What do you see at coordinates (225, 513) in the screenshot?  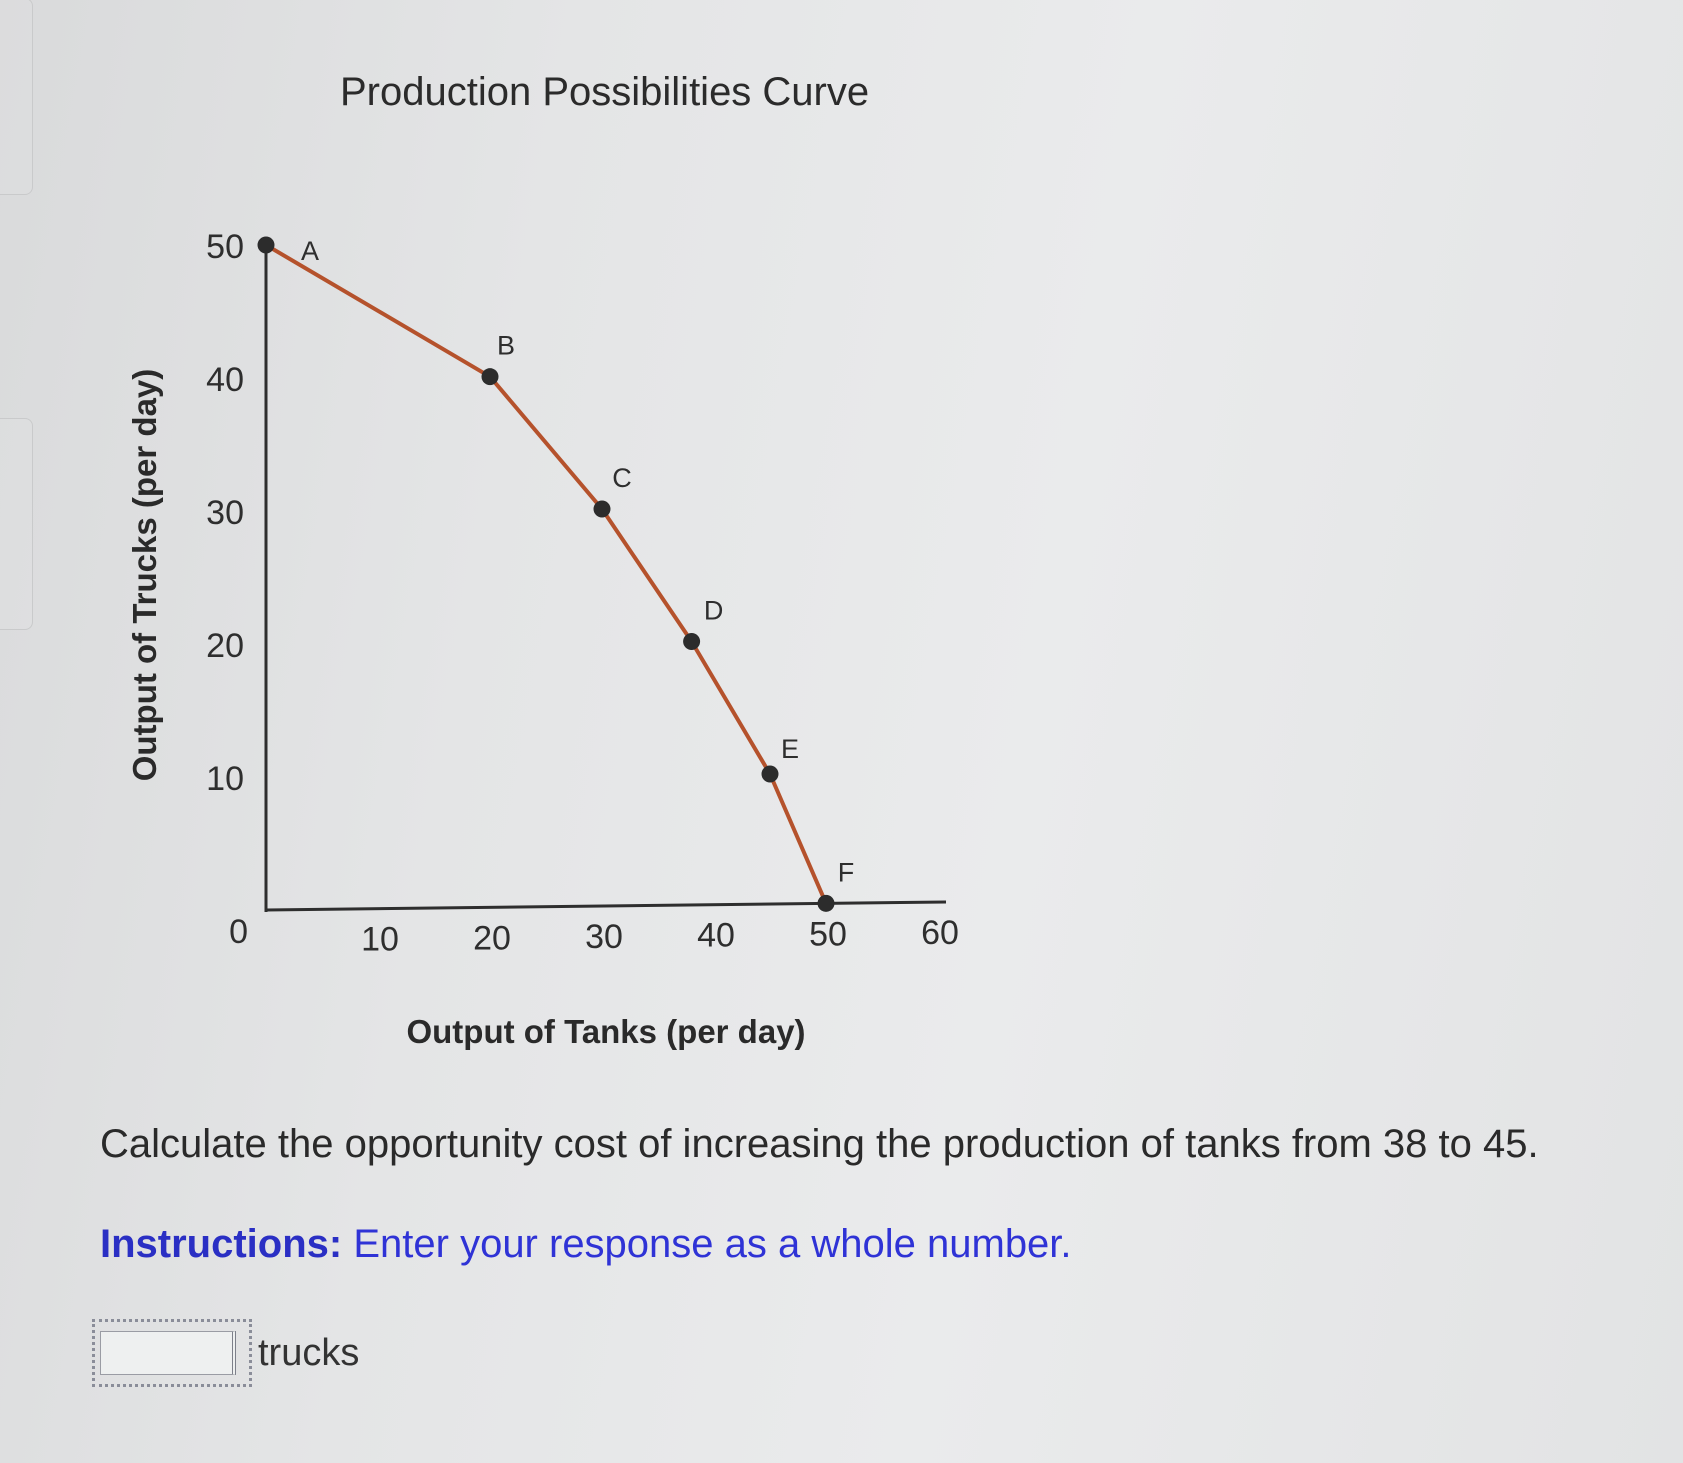 I see `y-tick-label: 30` at bounding box center [225, 513].